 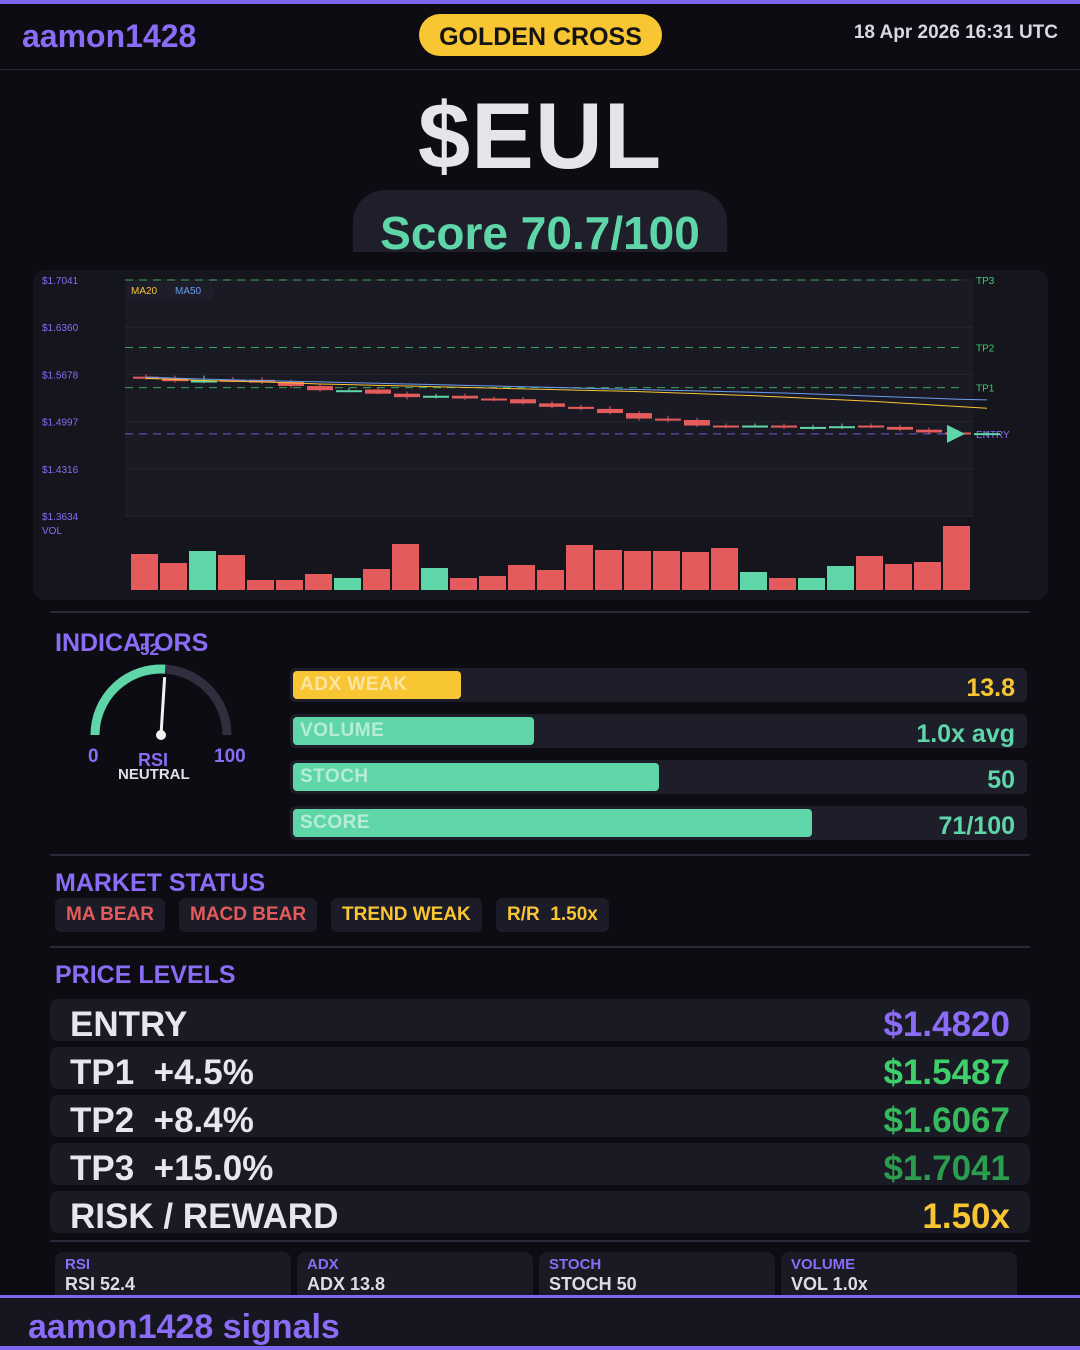 I want to click on y-tick-label: $1.3634, so click(x=60, y=517).